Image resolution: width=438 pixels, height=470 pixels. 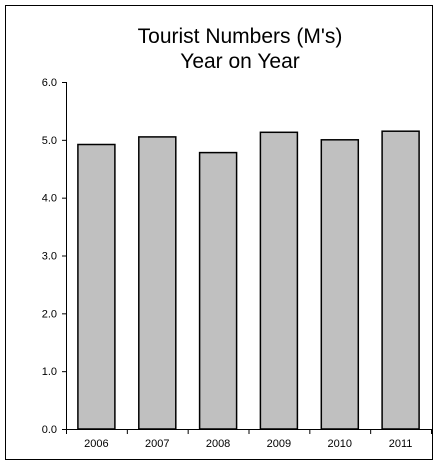 What do you see at coordinates (157, 444) in the screenshot?
I see `x-tick-label-2007: 2007` at bounding box center [157, 444].